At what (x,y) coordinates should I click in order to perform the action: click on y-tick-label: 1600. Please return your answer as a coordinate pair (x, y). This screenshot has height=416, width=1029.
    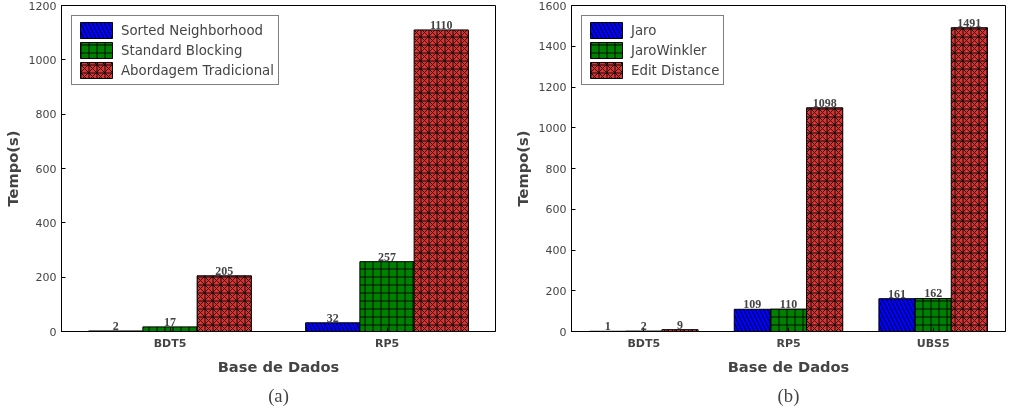
    Looking at the image, I should click on (552, 6).